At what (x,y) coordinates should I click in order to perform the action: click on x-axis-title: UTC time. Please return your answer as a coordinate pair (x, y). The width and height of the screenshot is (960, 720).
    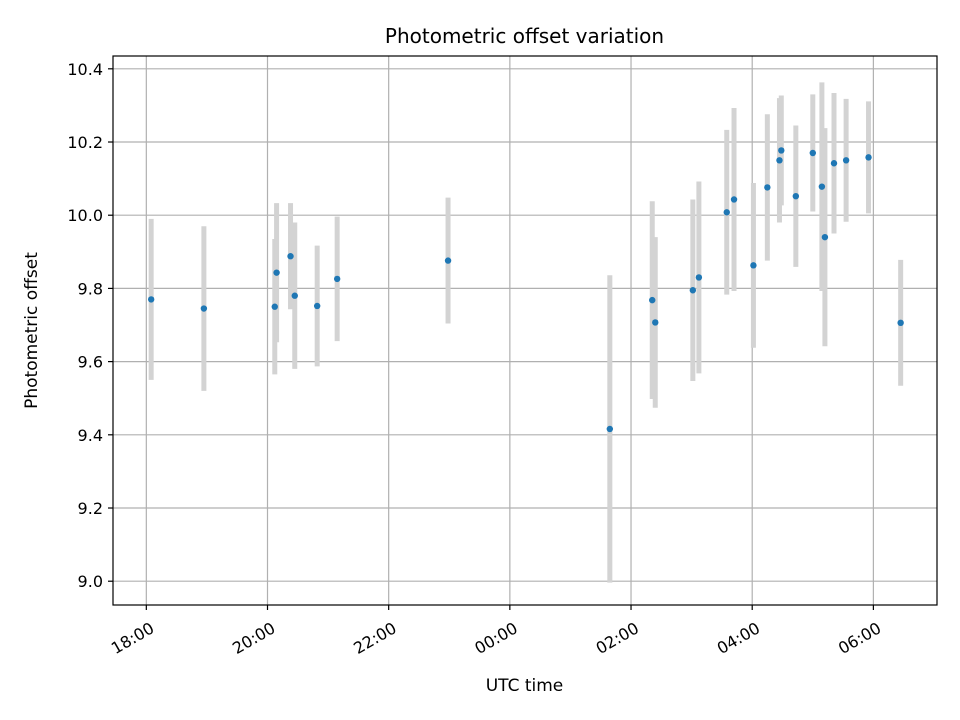
    Looking at the image, I should click on (525, 686).